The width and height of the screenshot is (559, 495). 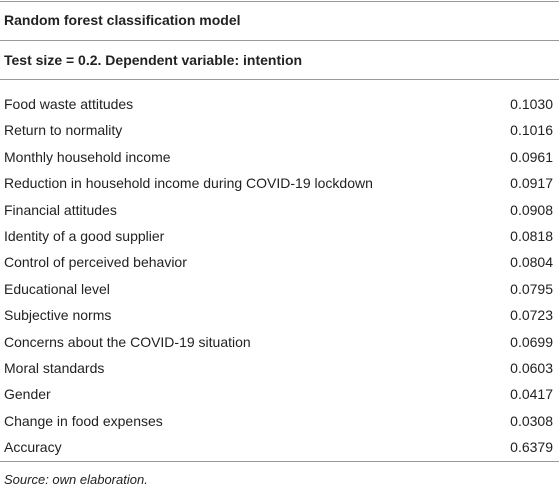 I want to click on row-value: 0.0417, so click(x=531, y=394).